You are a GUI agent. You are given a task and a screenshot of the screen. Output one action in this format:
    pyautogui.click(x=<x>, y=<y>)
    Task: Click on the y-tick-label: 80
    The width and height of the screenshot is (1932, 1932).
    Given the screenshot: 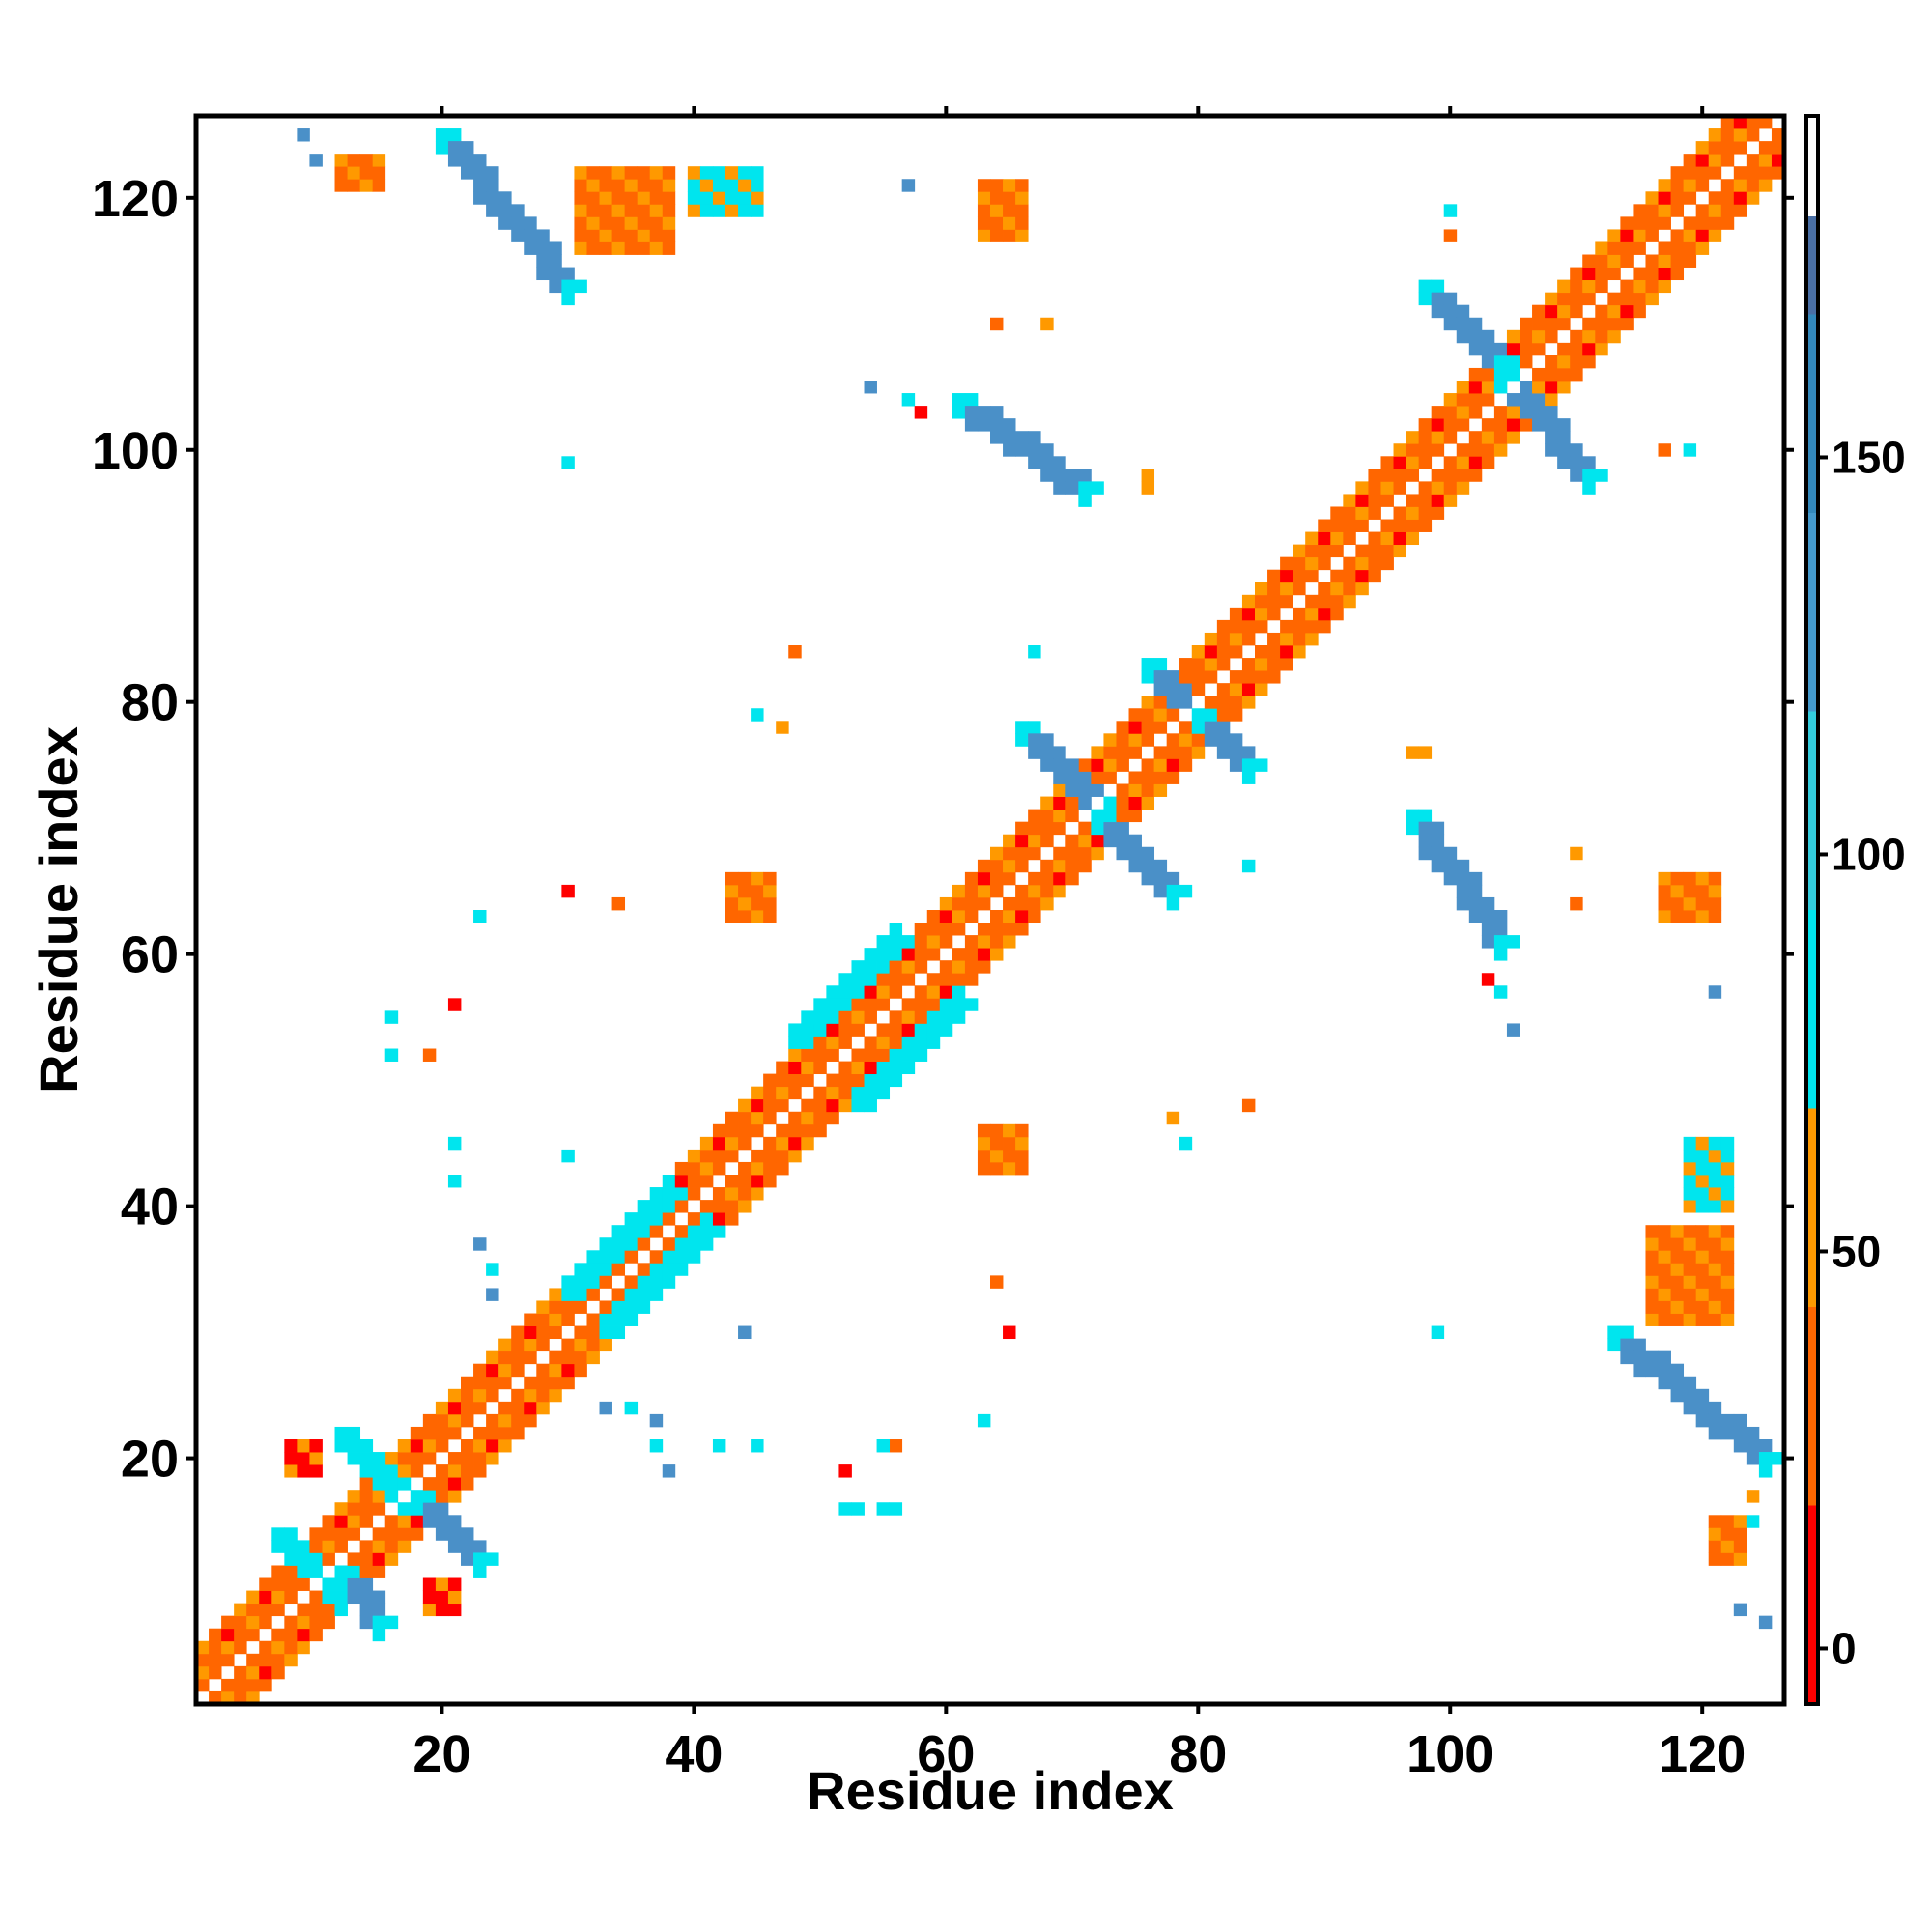 What is the action you would take?
    pyautogui.click(x=150, y=703)
    